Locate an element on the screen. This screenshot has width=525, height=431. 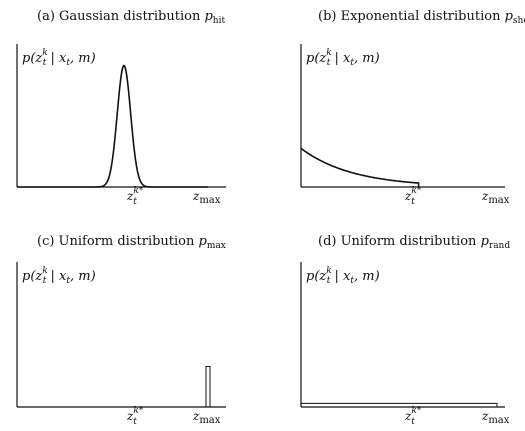
uniform-line is located at coordinates (399, 404).